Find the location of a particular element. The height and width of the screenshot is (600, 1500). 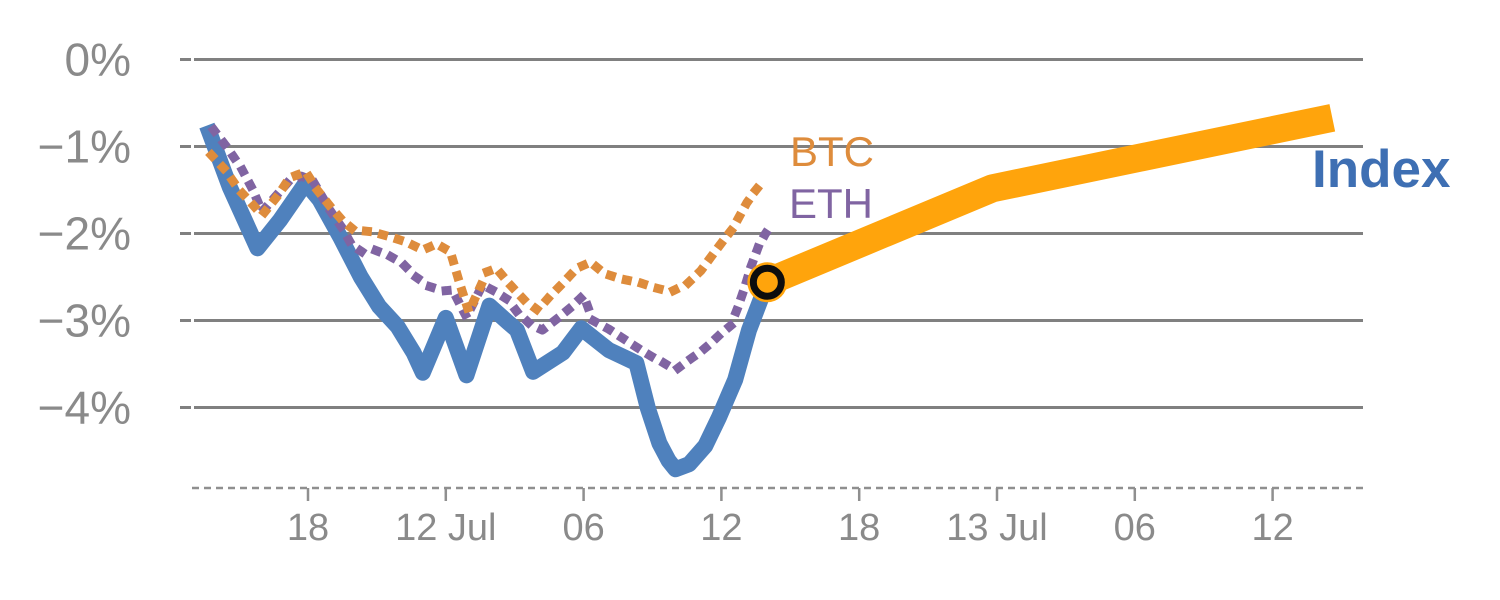

x-tick-label: 12 Jul is located at coordinates (445, 528).